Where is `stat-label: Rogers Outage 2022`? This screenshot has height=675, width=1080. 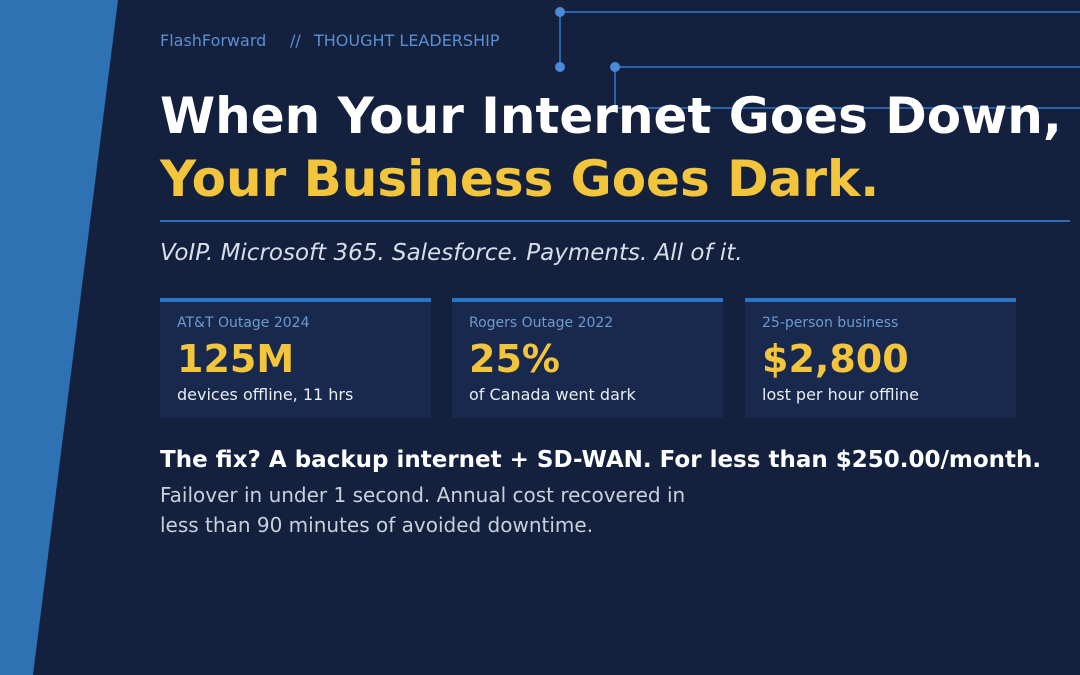 stat-label: Rogers Outage 2022 is located at coordinates (541, 323).